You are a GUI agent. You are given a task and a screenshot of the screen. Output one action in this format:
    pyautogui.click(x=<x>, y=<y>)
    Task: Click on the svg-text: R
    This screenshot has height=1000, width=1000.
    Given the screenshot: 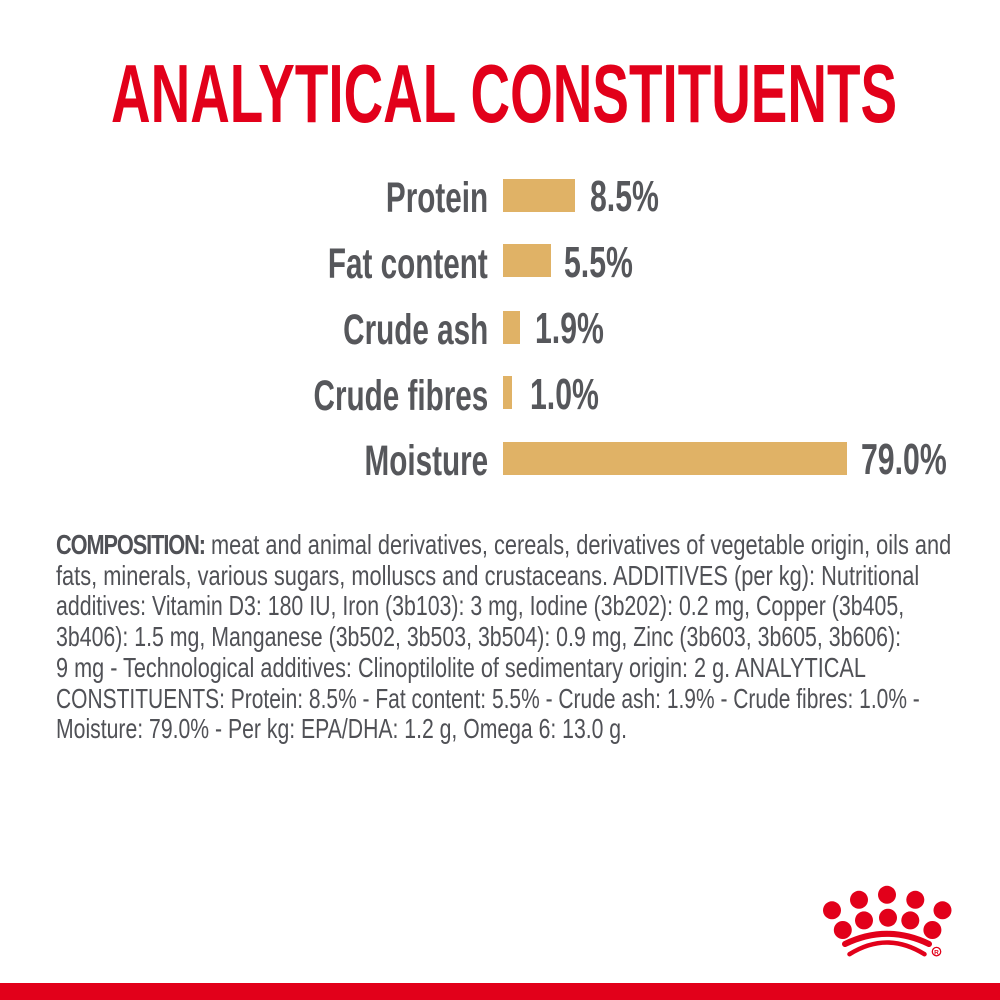 What is the action you would take?
    pyautogui.click(x=936, y=952)
    